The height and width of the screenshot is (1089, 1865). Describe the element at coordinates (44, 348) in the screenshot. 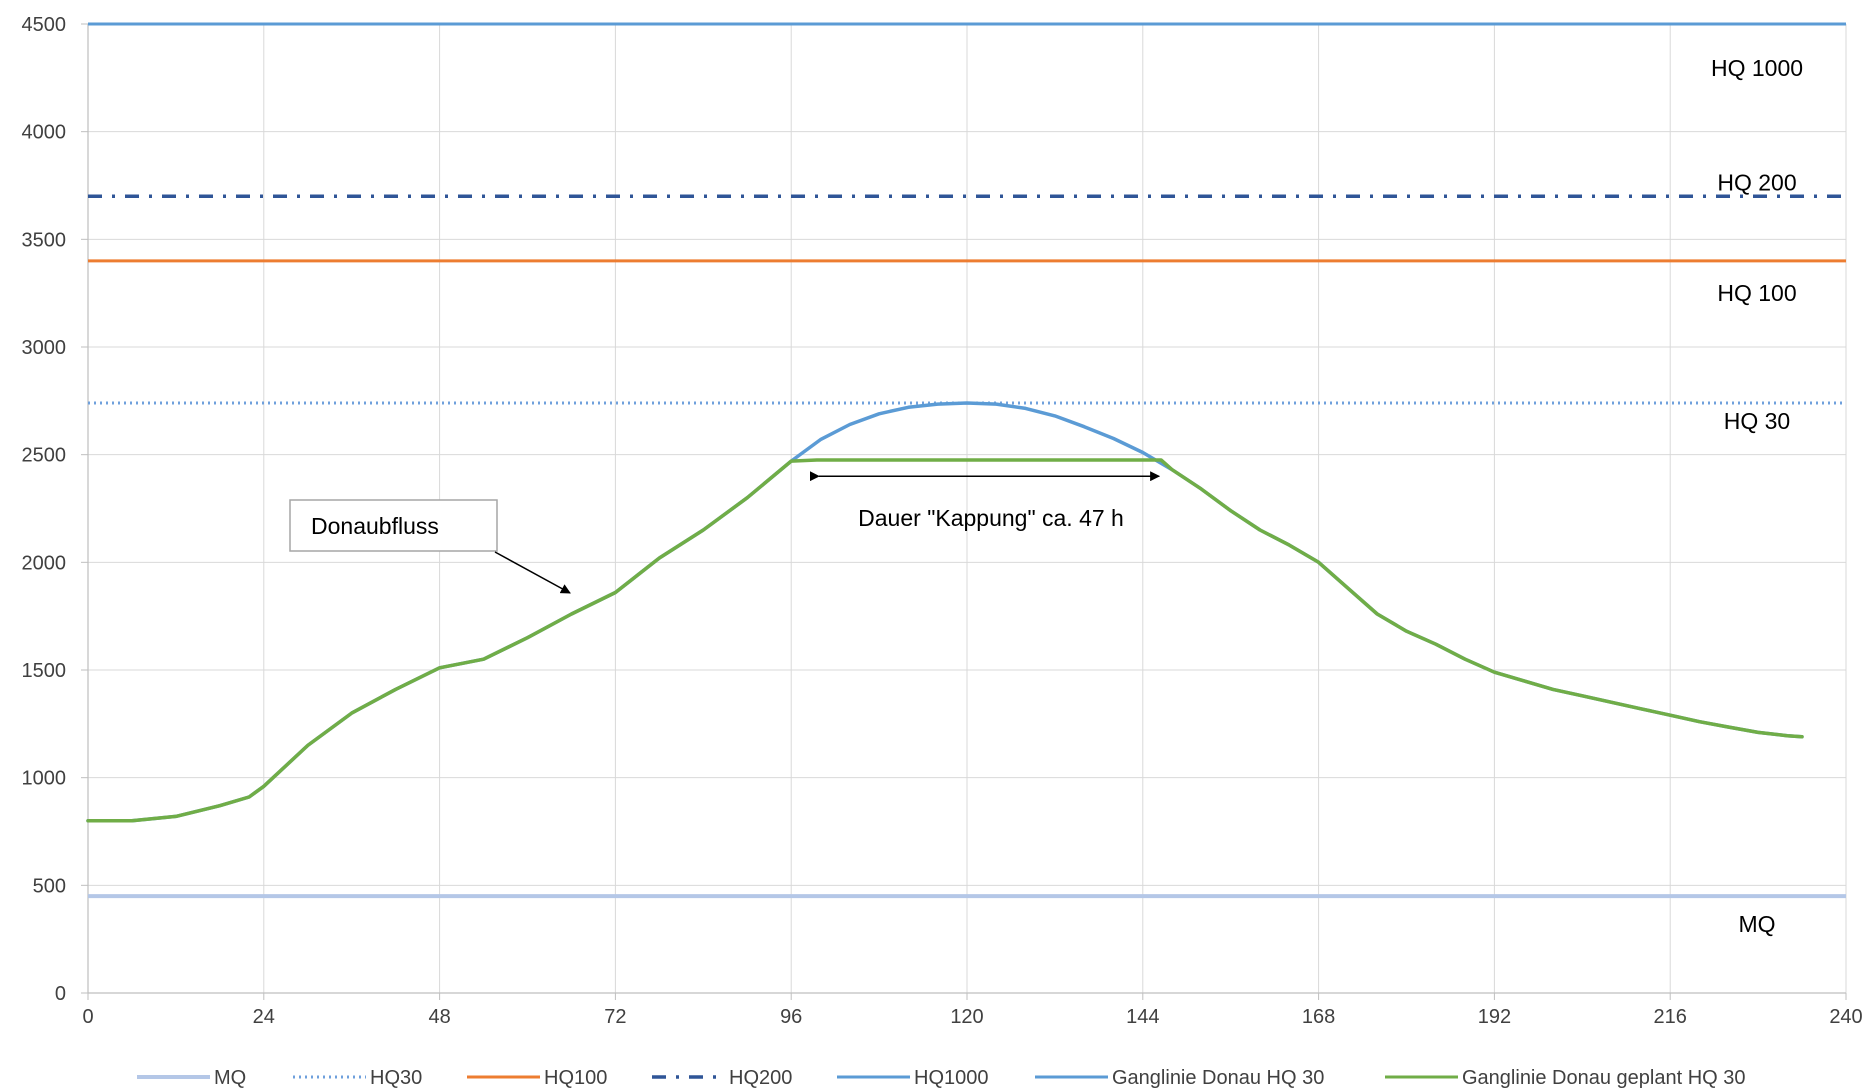

I see `y-tick-label: 3000` at that location.